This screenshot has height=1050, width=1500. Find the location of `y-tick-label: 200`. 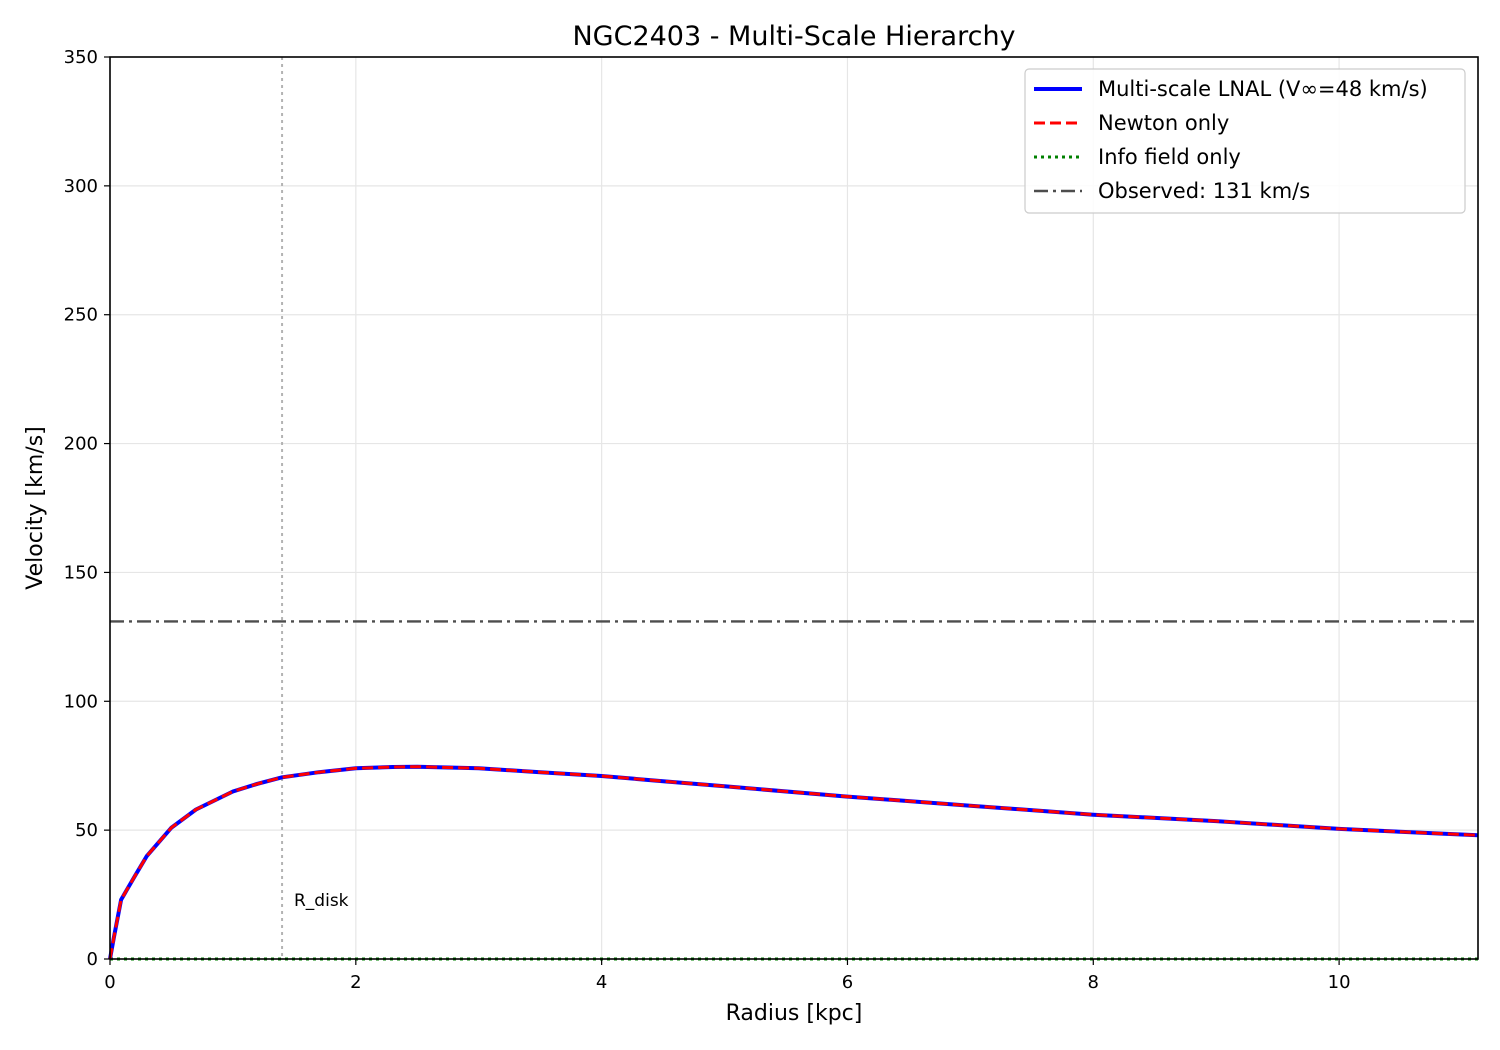

y-tick-label: 200 is located at coordinates (81, 444).